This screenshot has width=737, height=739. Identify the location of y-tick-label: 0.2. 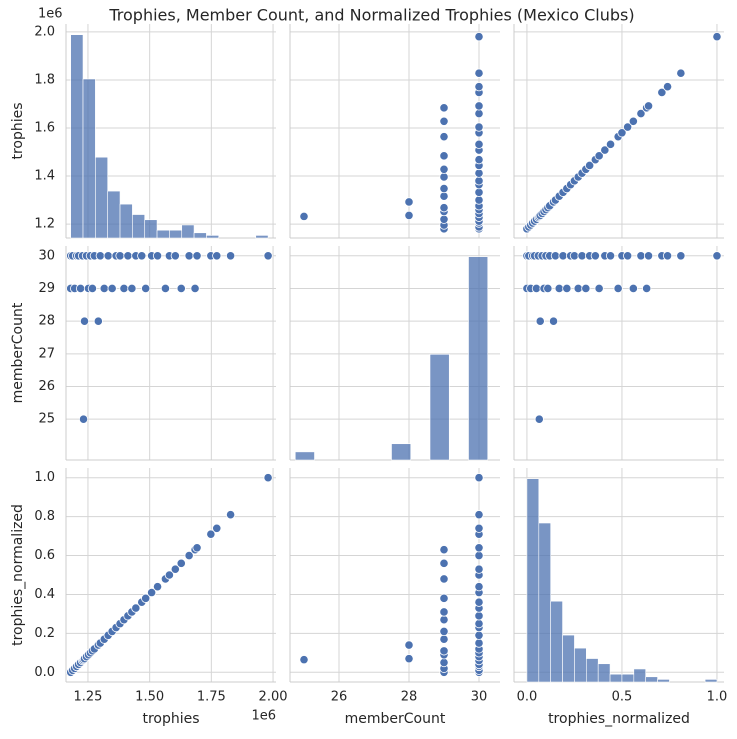
(44, 633).